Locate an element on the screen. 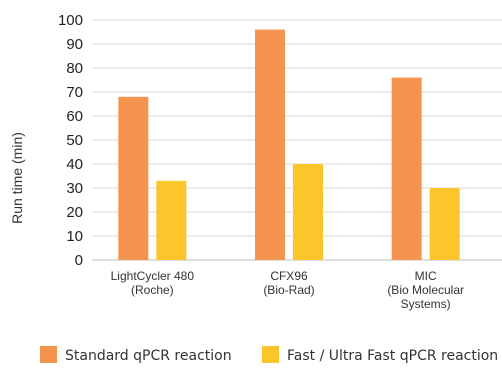 Image resolution: width=502 pixels, height=369 pixels. y-tick-label: 50 is located at coordinates (74, 140).